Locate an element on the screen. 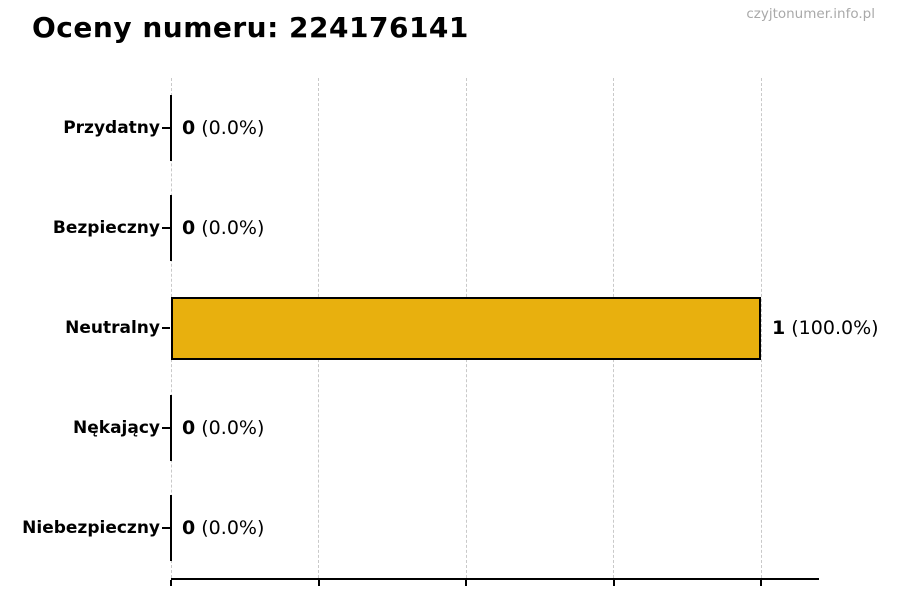 Image resolution: width=900 pixels, height=600 pixels. chart-title: Oceny numeru: 224176141 is located at coordinates (250, 27).